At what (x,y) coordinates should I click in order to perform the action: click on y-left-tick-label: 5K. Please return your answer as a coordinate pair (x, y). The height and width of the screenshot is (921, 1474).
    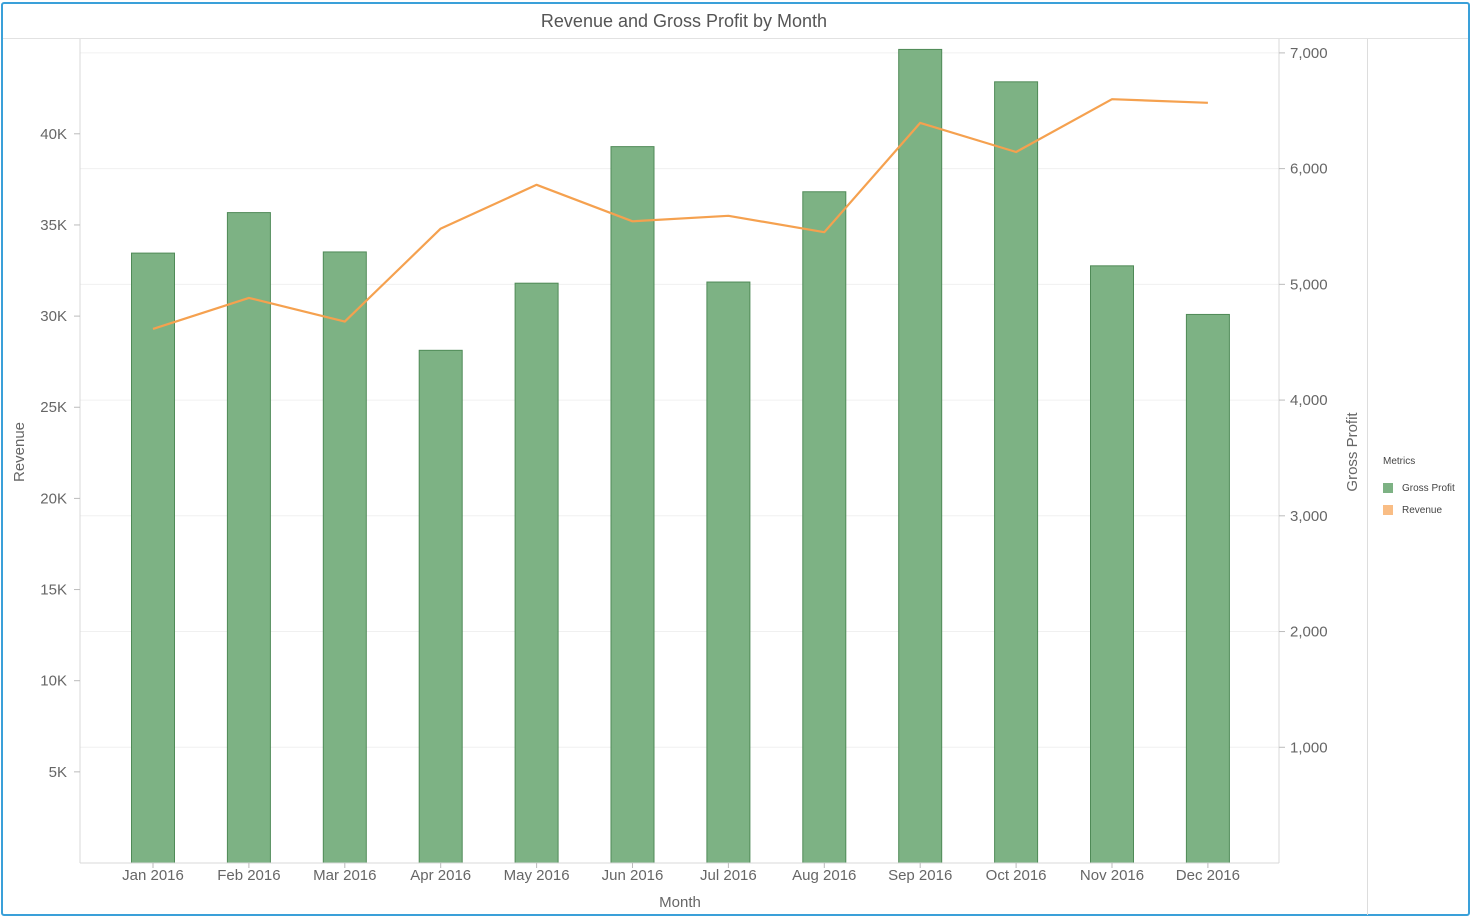
    Looking at the image, I should click on (58, 772).